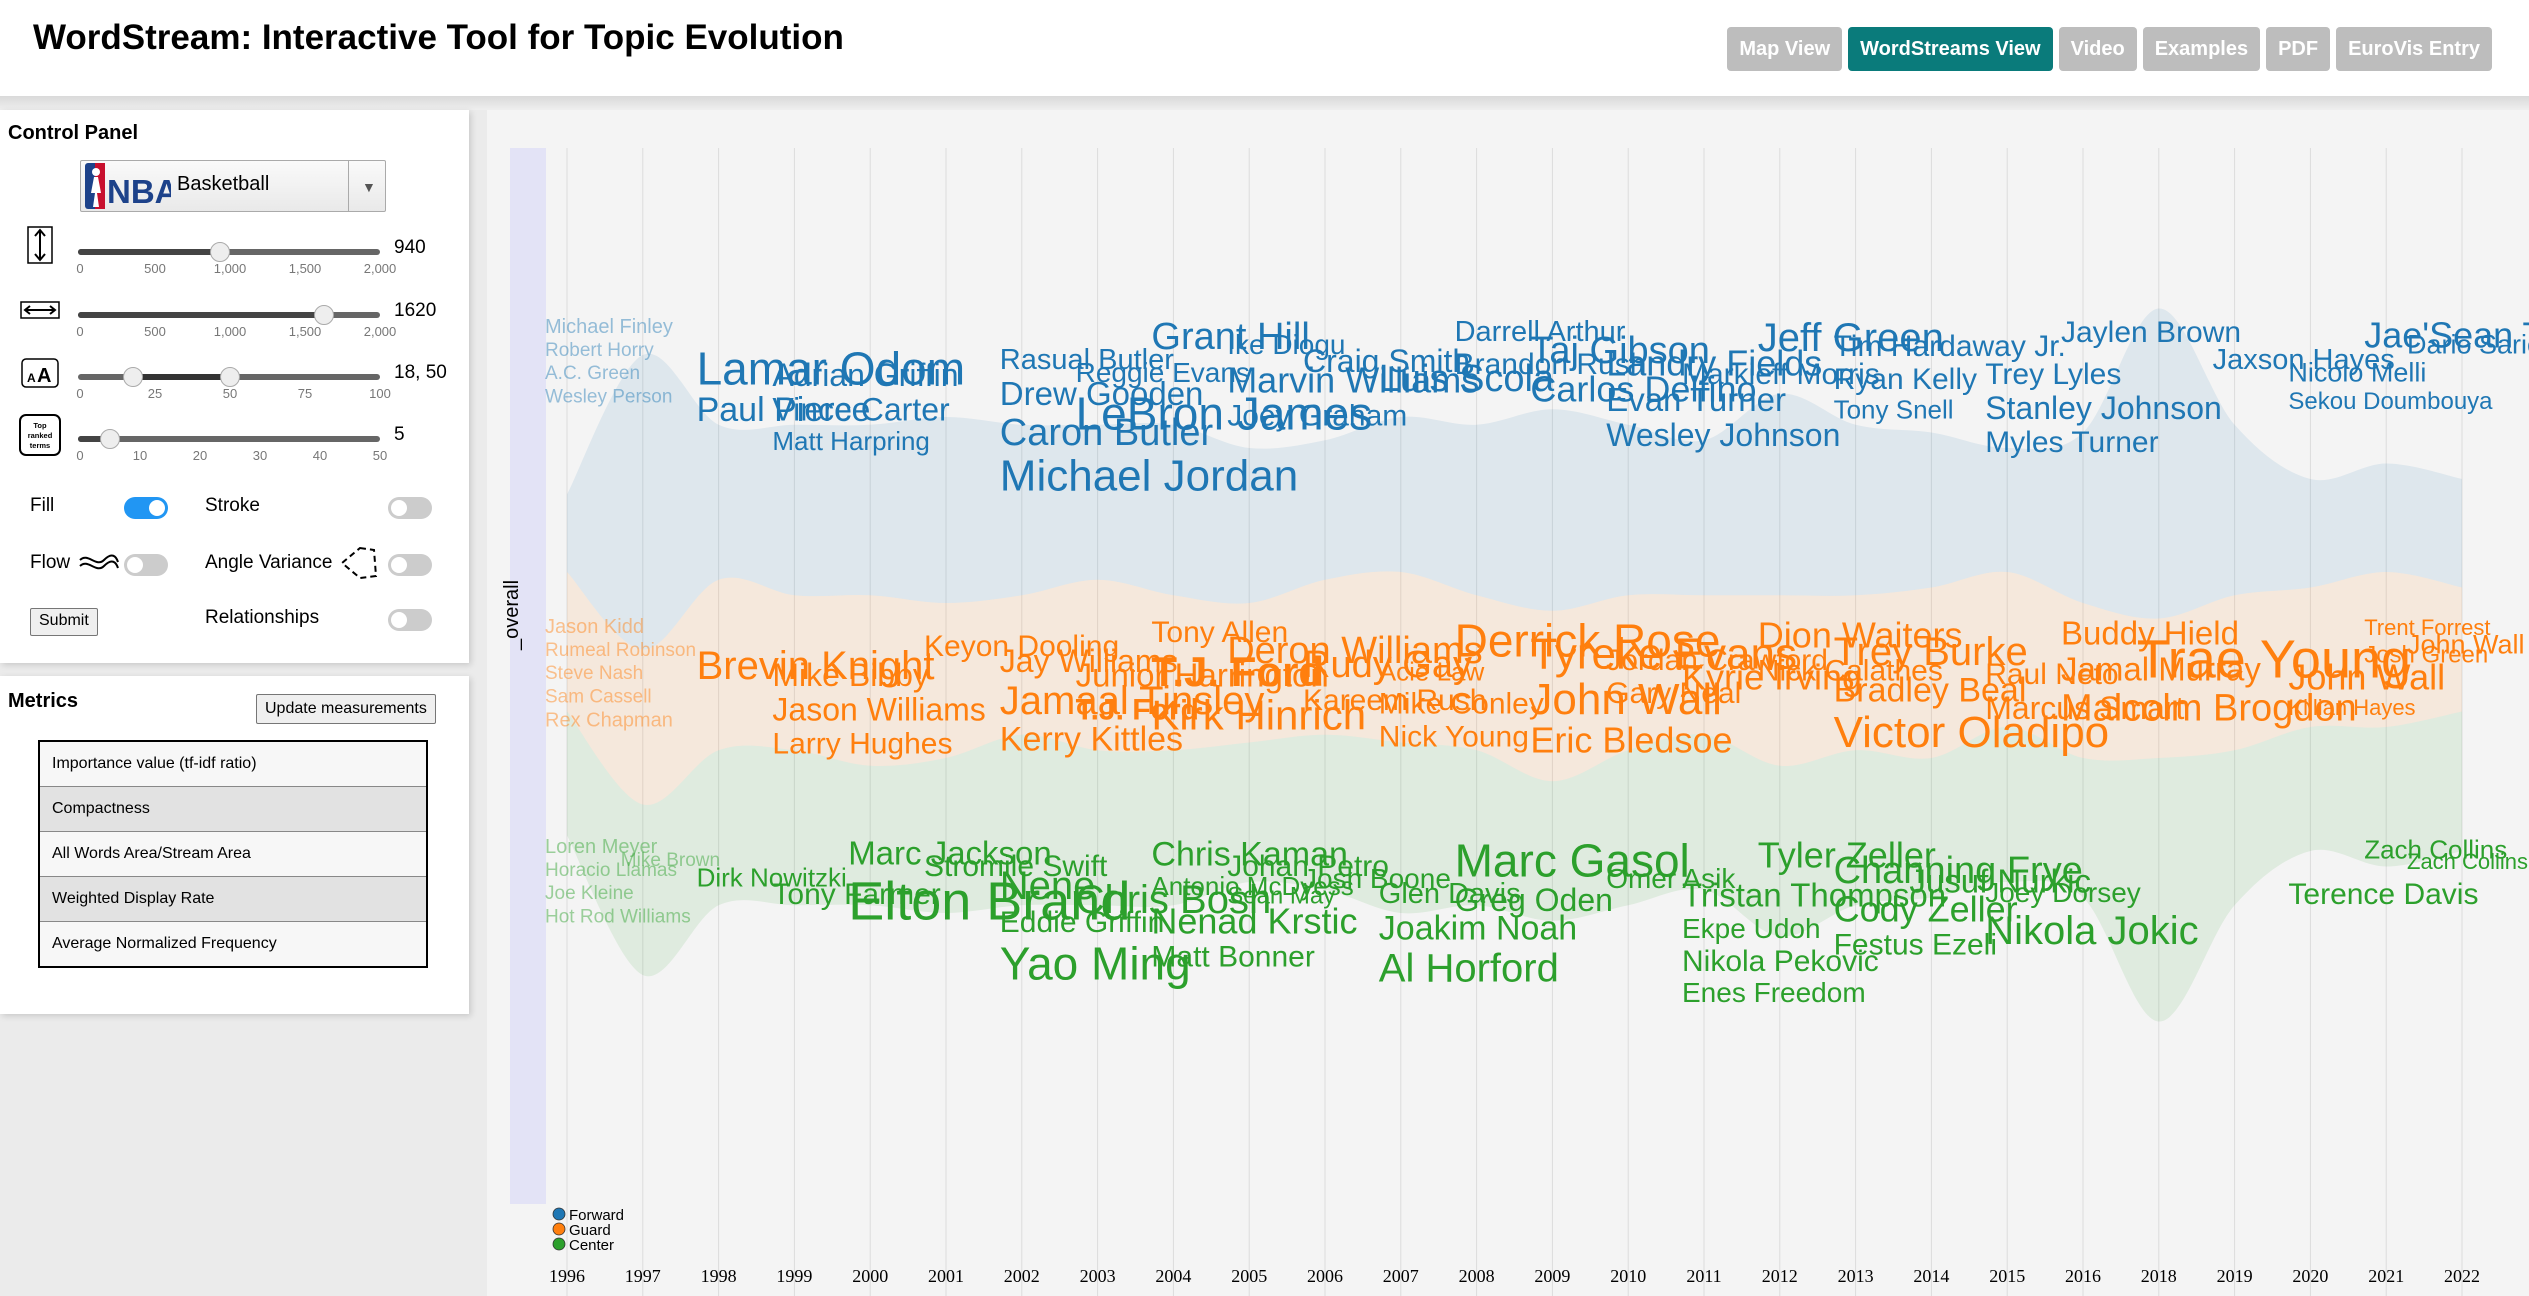 This screenshot has width=2529, height=1296. I want to click on angle-variance-toggle, so click(410, 565).